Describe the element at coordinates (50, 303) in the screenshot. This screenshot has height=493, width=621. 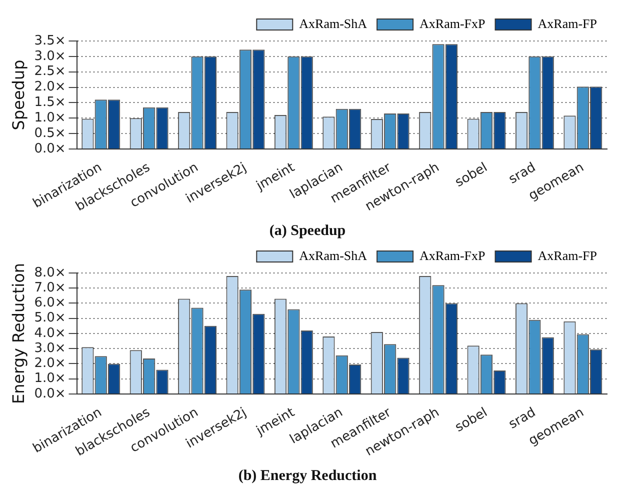
I see `y-tick-label: 6.0×` at that location.